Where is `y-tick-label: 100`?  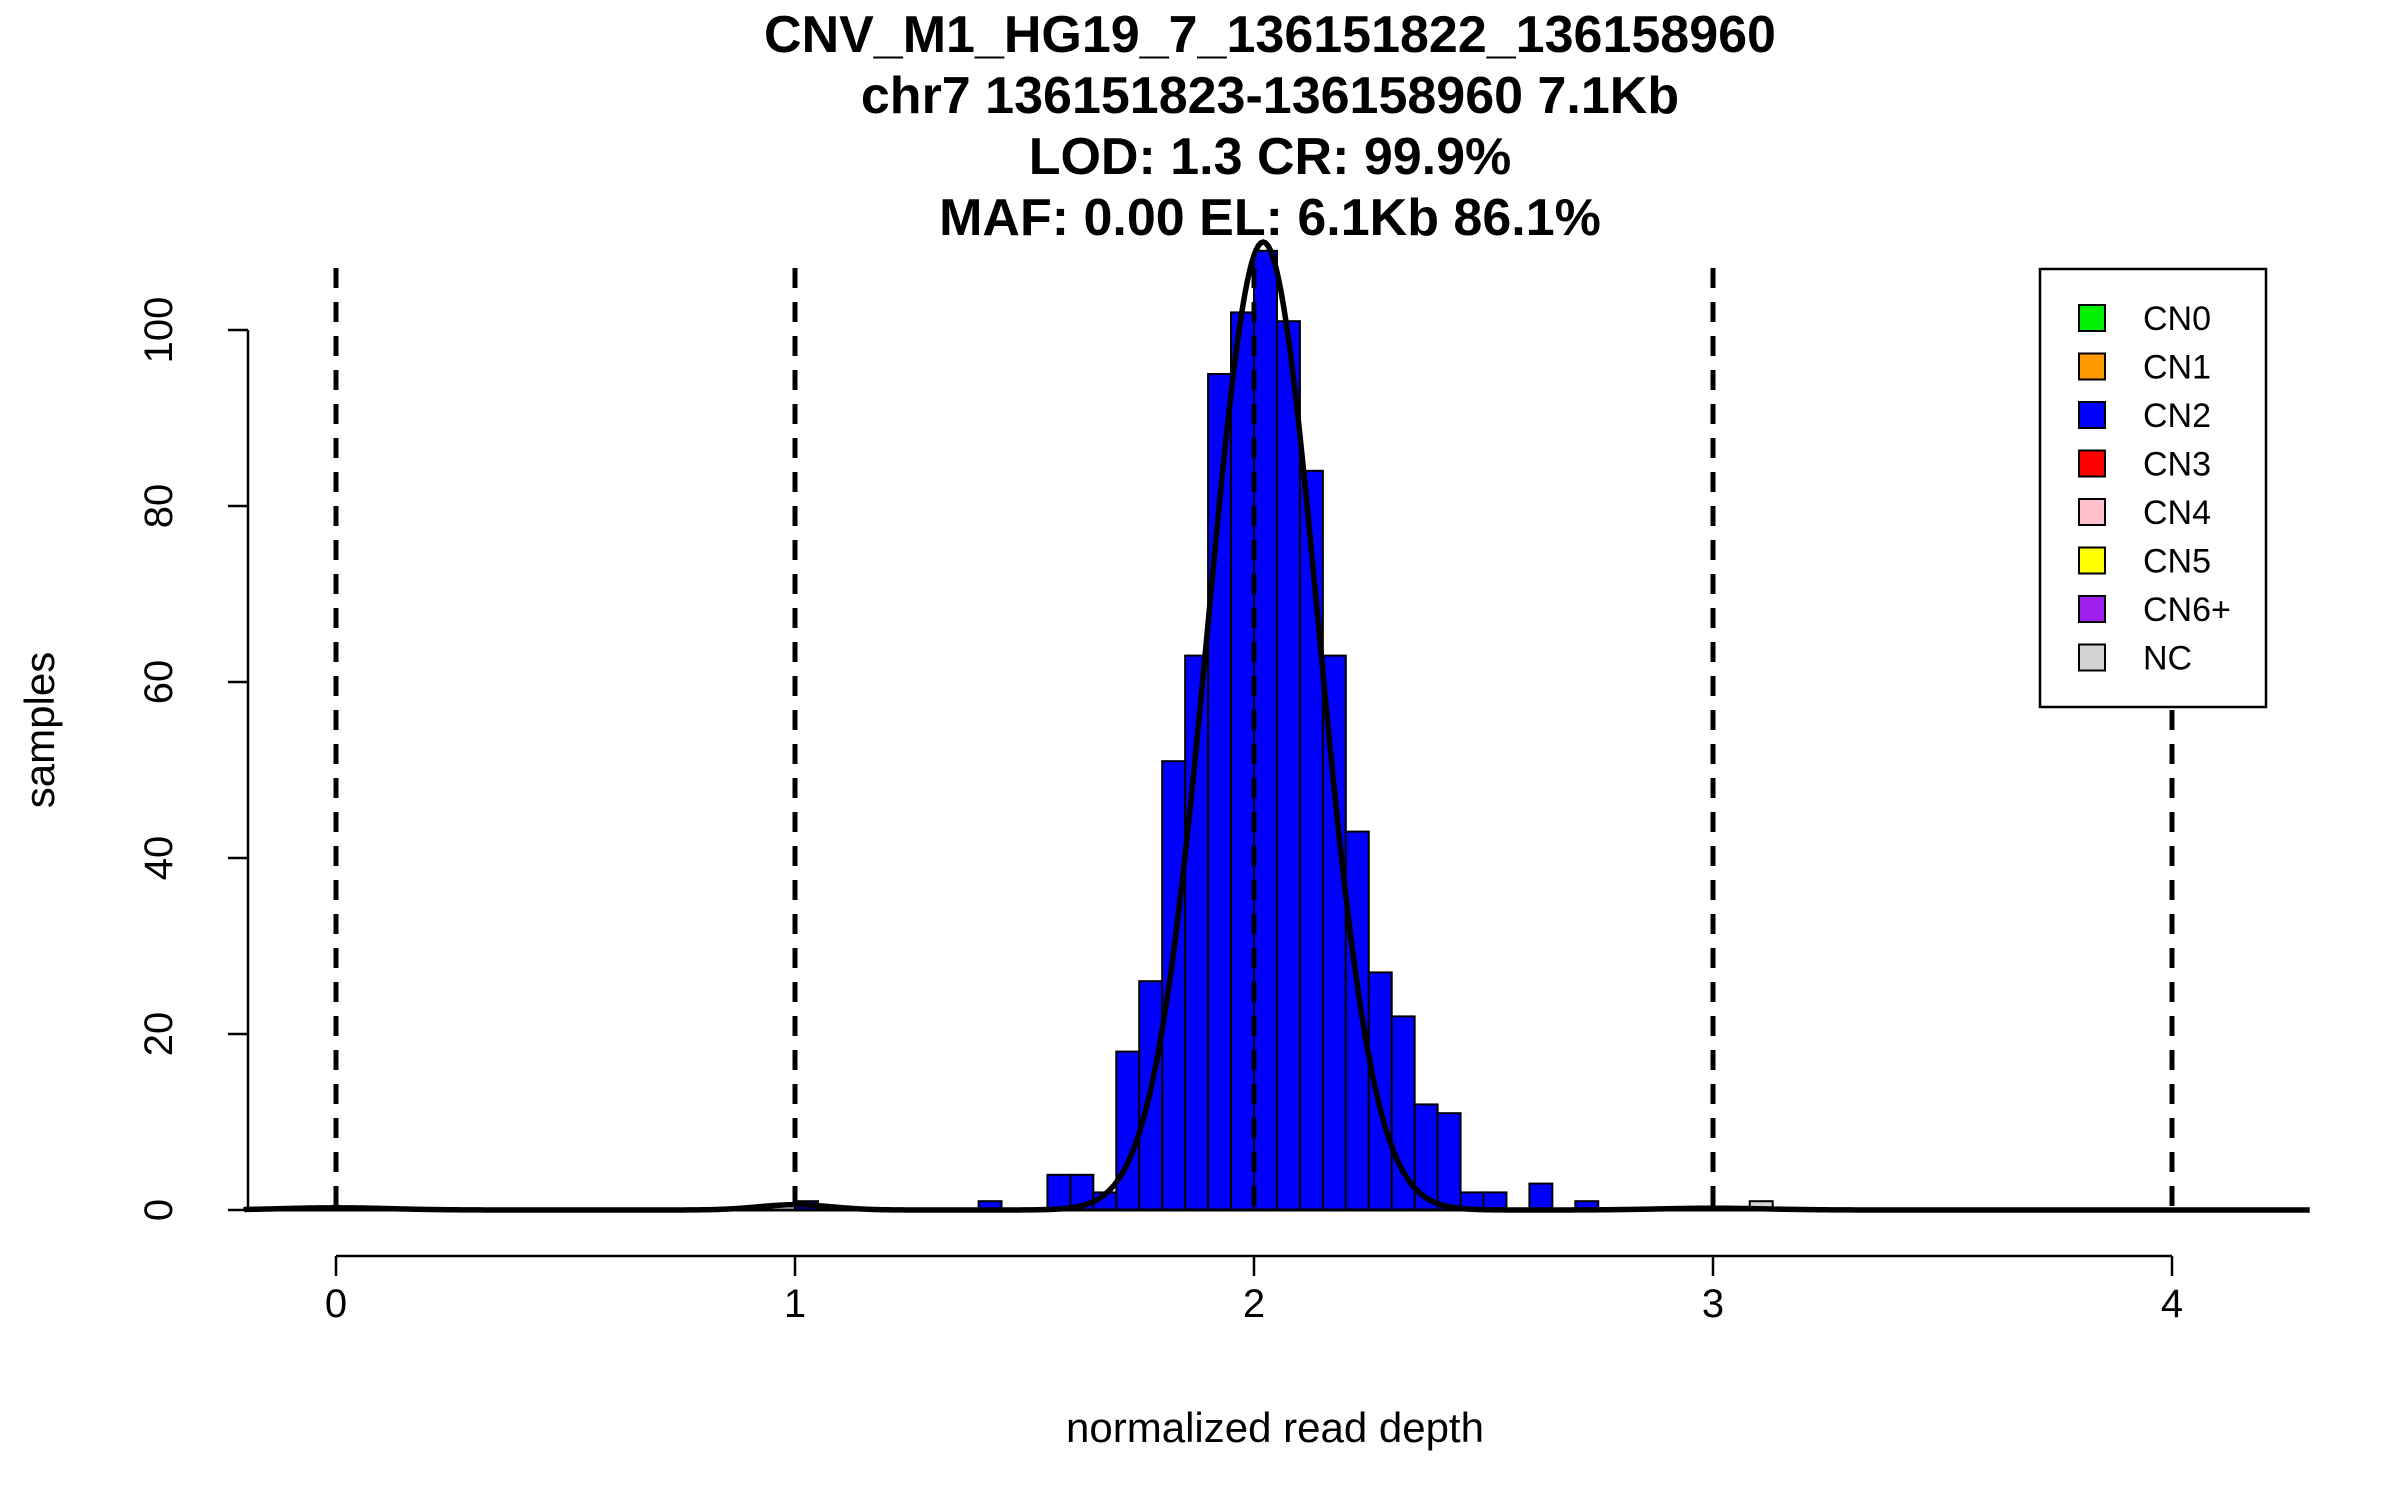
y-tick-label: 100 is located at coordinates (159, 330).